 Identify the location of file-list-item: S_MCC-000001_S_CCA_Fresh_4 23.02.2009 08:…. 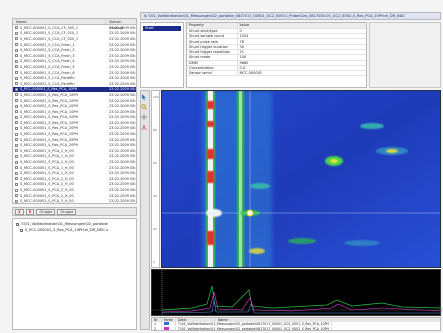
(74, 62).